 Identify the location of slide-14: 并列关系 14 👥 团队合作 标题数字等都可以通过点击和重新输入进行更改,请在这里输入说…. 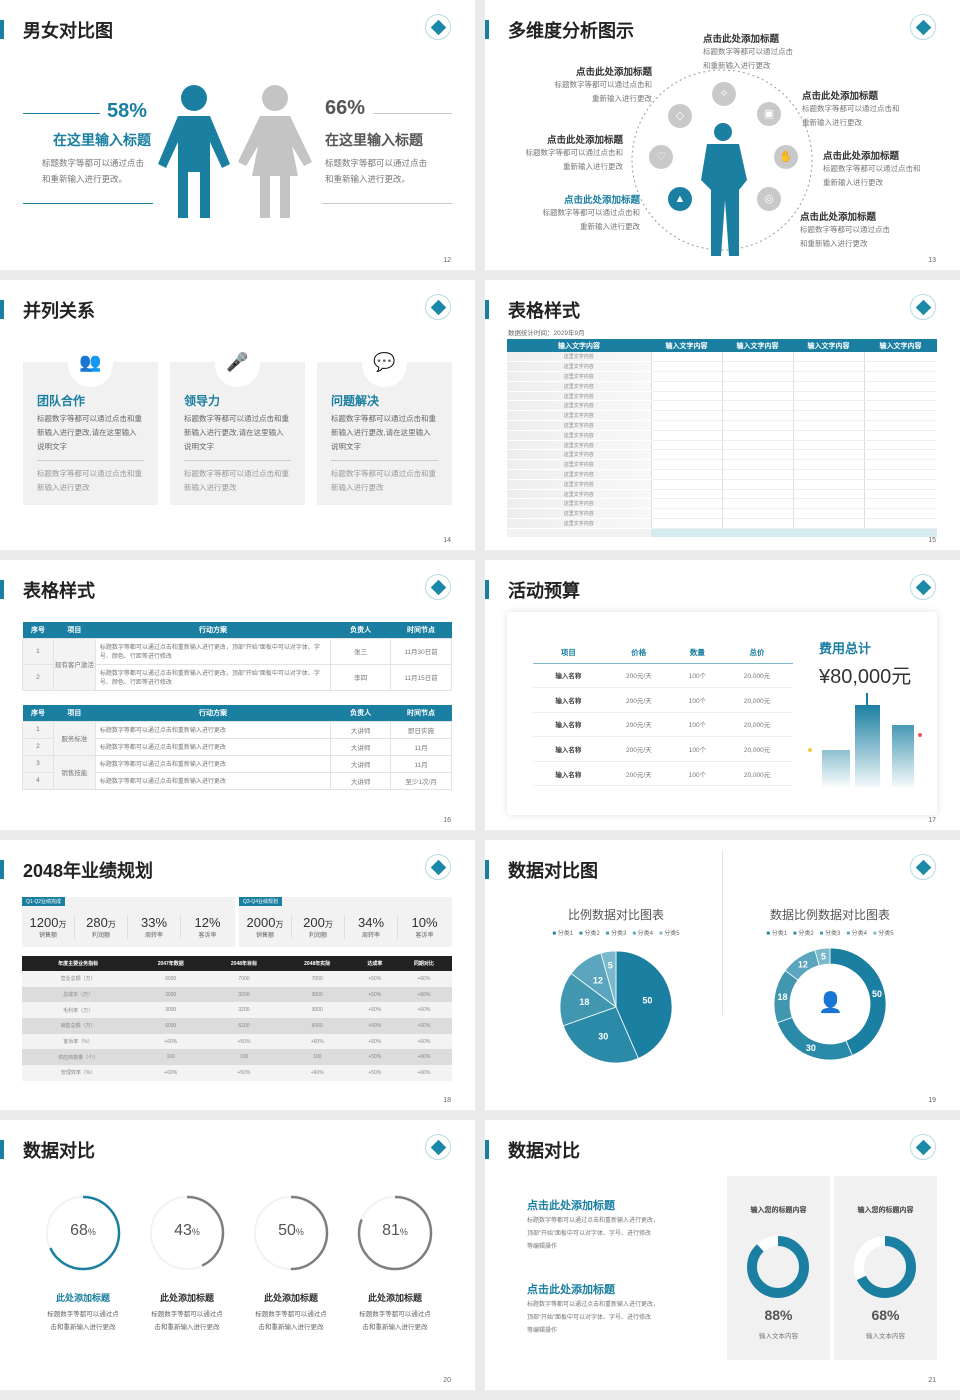
(237, 415).